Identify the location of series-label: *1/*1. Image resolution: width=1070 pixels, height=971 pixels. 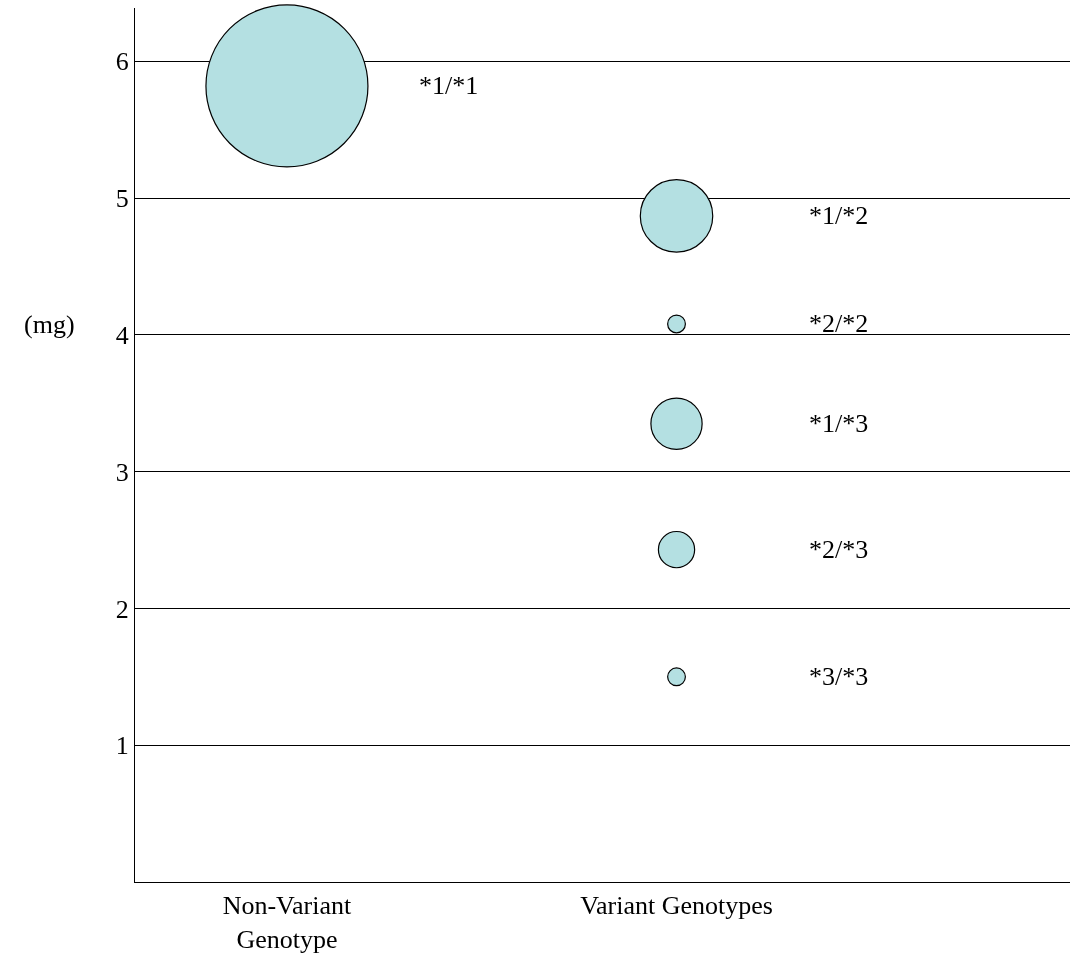
(449, 85).